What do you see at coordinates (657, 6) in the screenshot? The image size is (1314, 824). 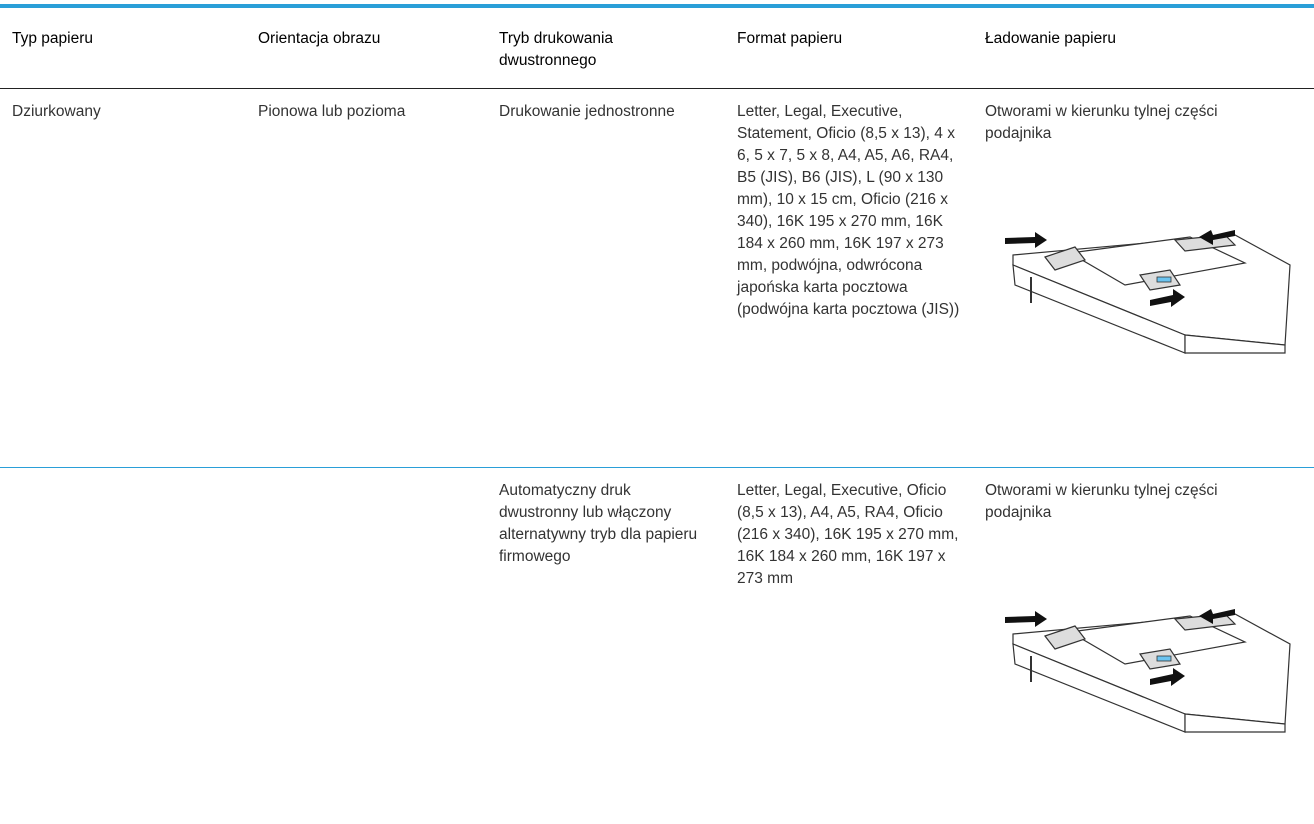 I see `top-rule` at bounding box center [657, 6].